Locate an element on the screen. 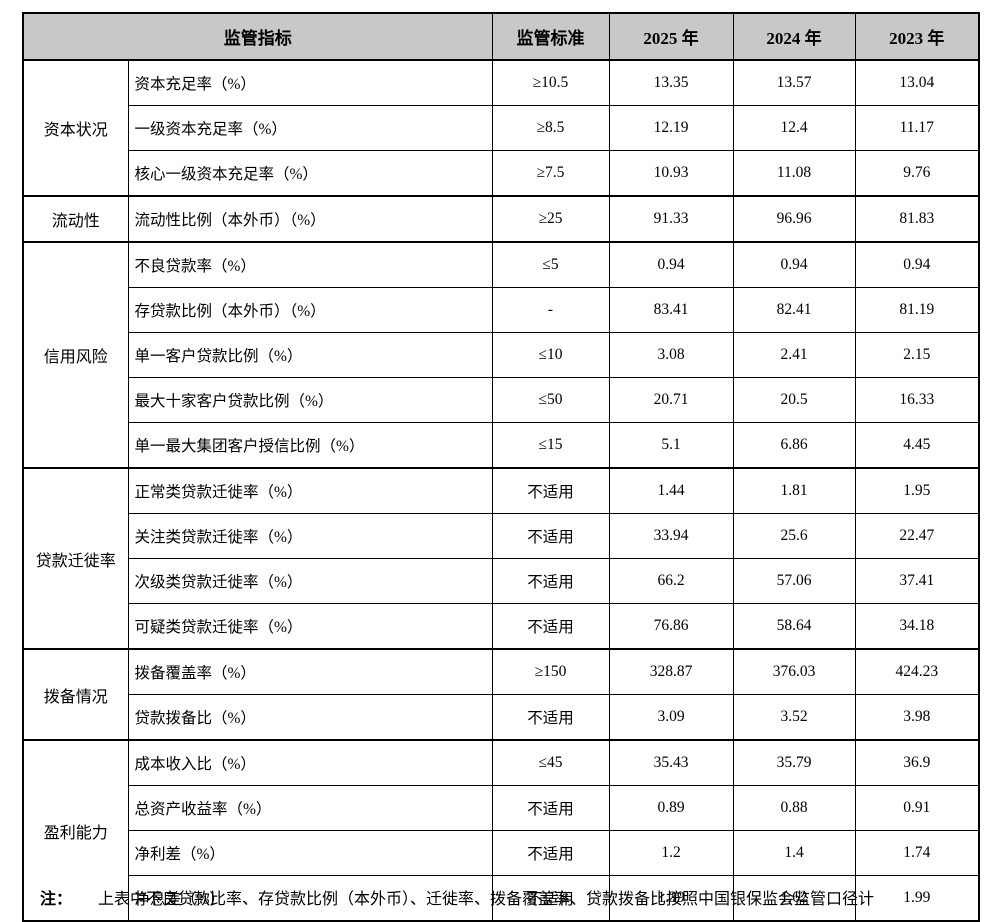 This screenshot has height=922, width=999. standard-value: ≤15 is located at coordinates (550, 445).